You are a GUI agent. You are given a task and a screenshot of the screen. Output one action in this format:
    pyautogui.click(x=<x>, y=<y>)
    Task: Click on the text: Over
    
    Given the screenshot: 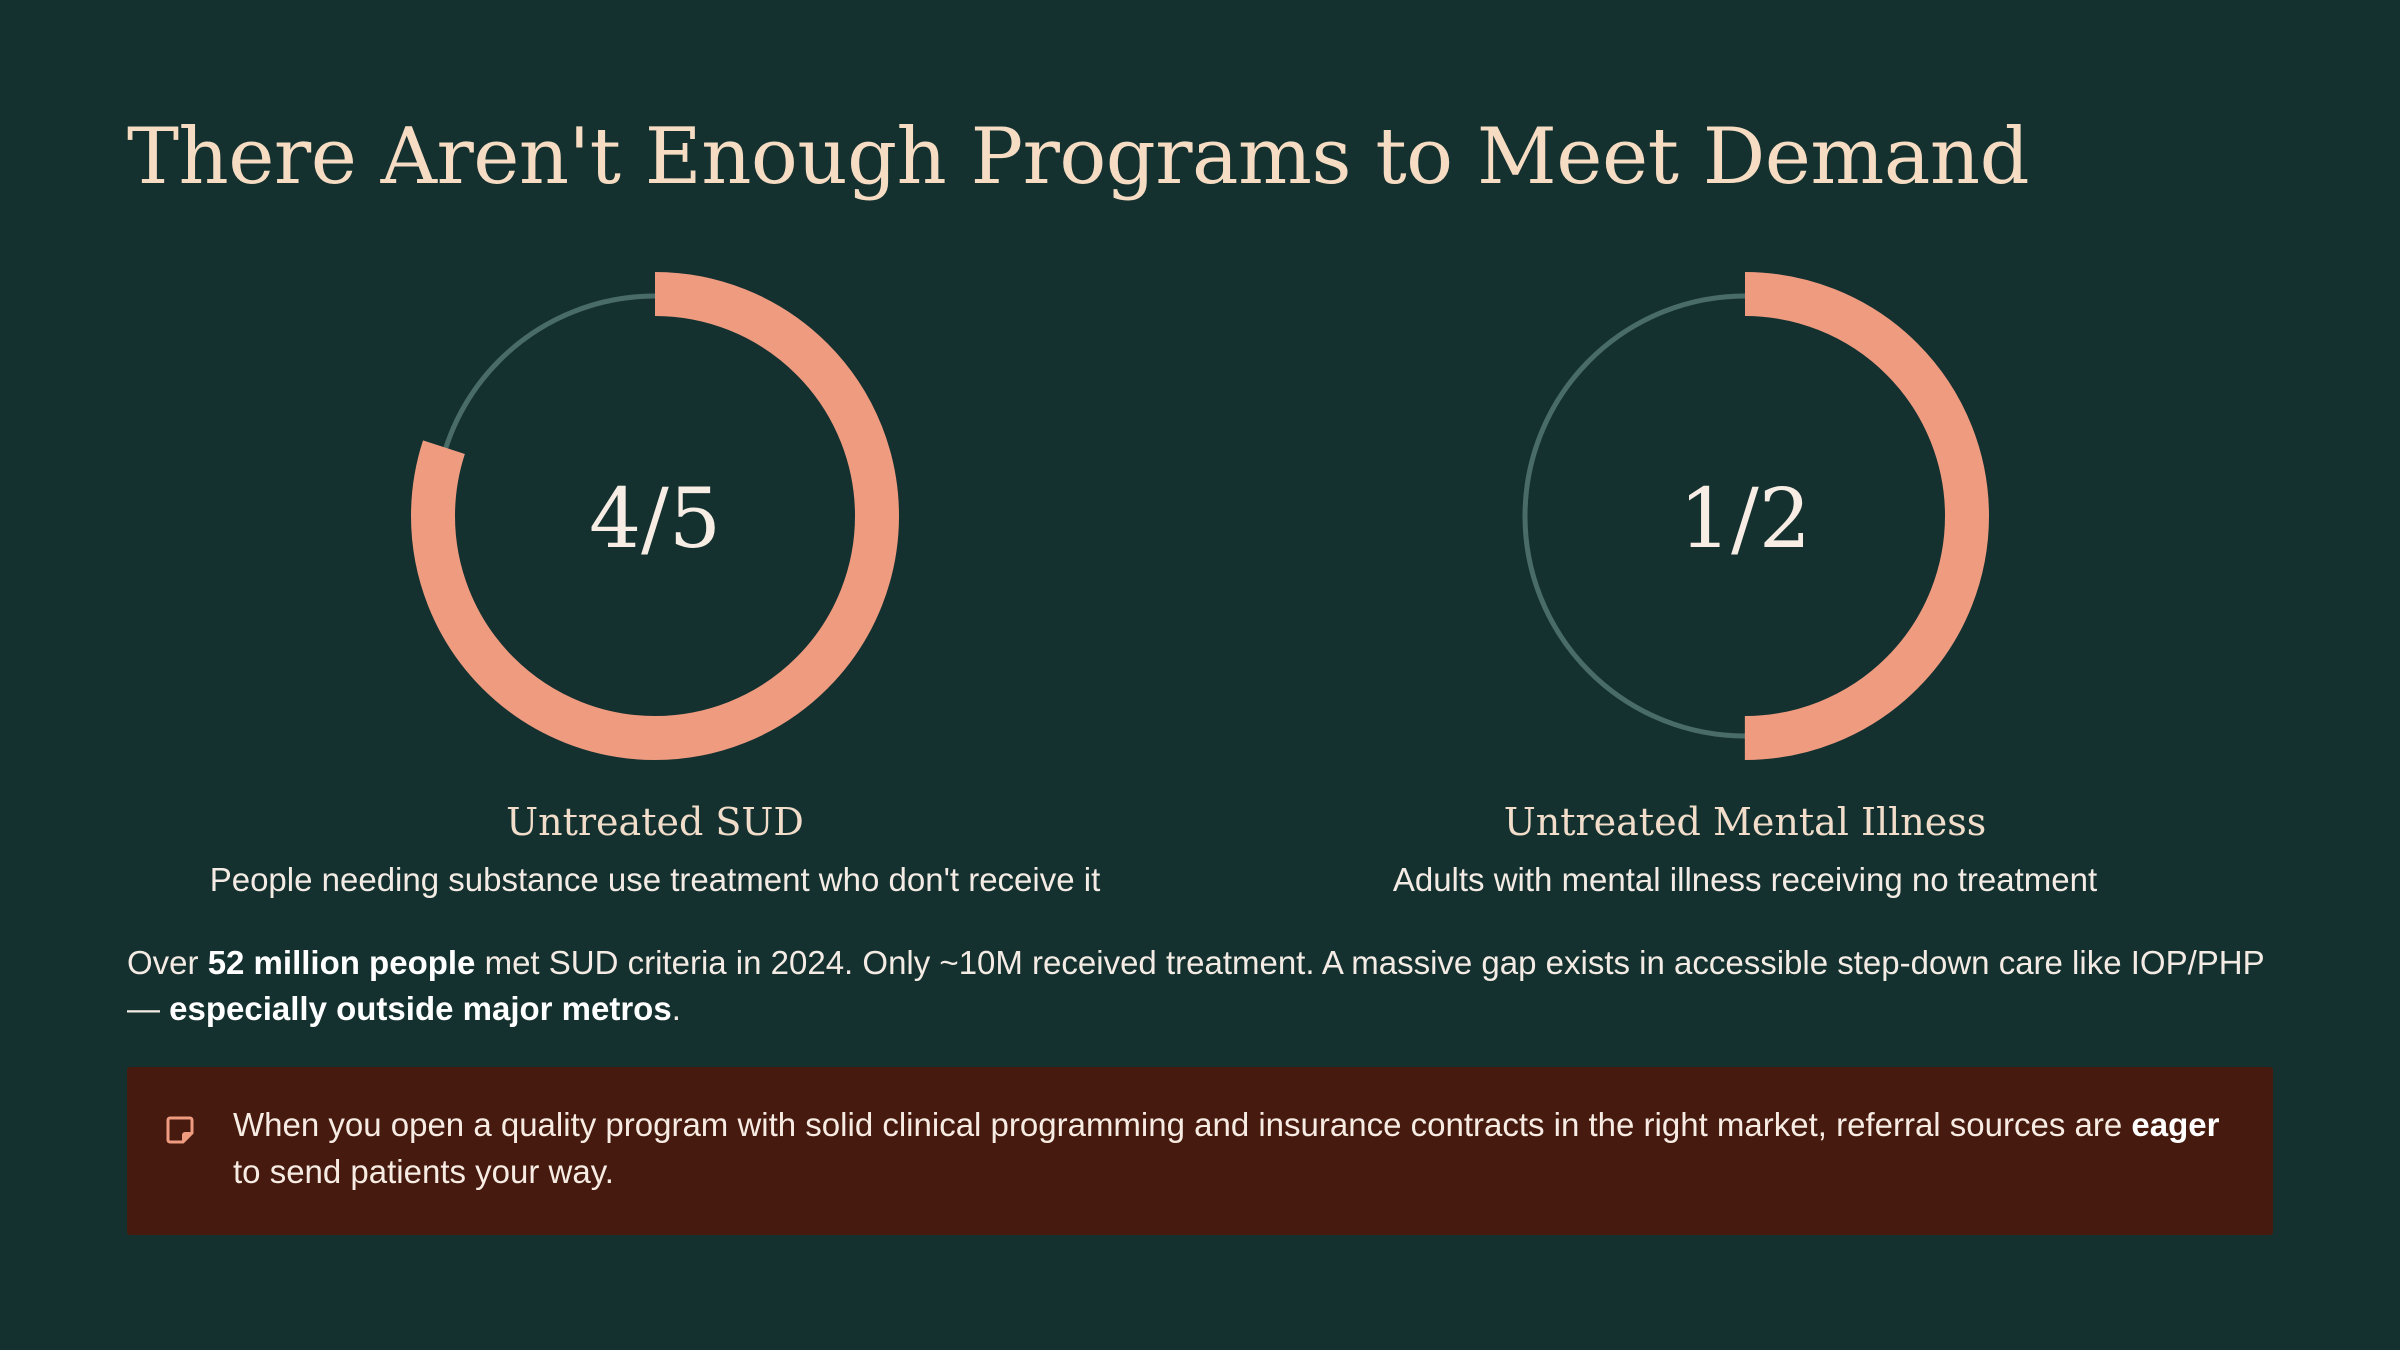 What is the action you would take?
    pyautogui.click(x=167, y=962)
    